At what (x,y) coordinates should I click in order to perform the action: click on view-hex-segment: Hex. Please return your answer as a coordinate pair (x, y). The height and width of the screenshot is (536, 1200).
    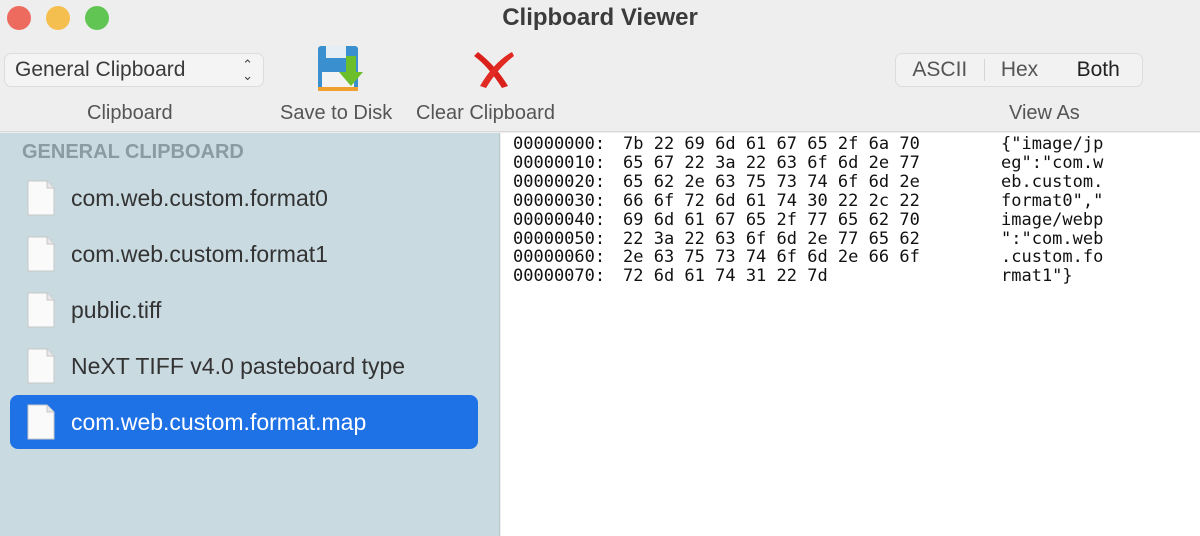
    Looking at the image, I should click on (1019, 69).